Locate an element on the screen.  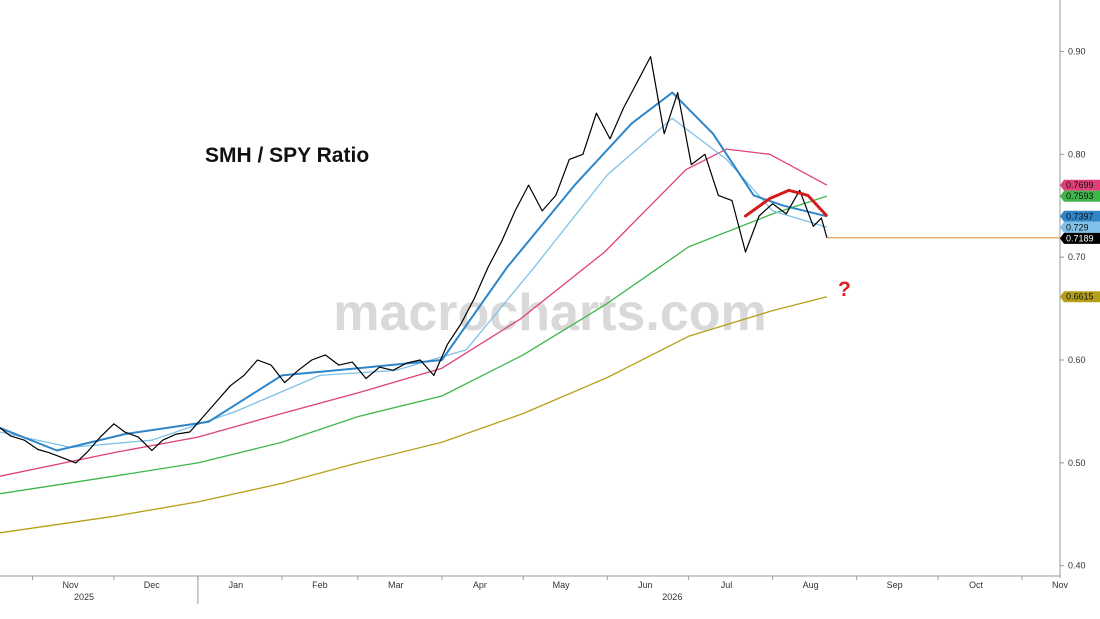
x-tick-label: Dec is located at coordinates (152, 585).